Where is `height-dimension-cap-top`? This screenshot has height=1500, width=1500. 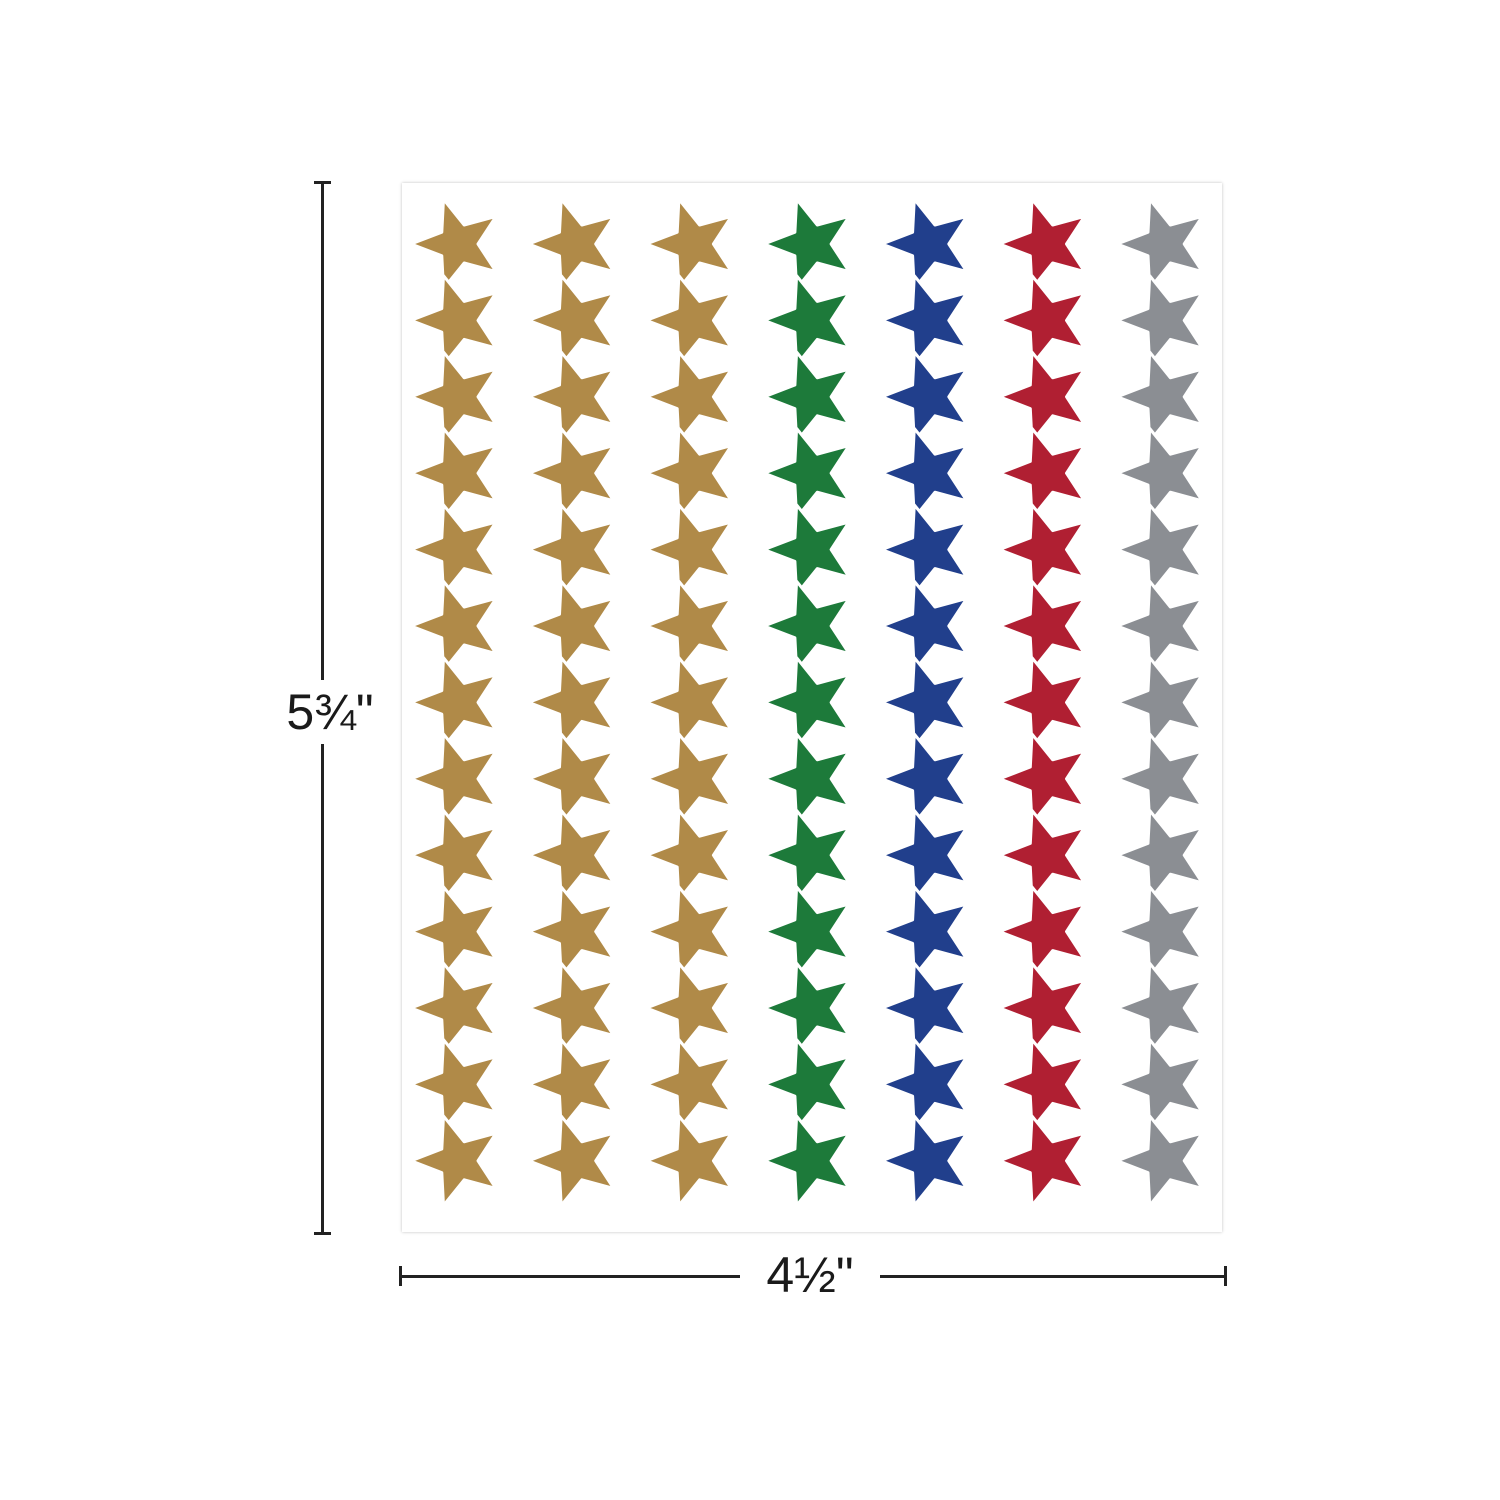
height-dimension-cap-top is located at coordinates (322, 182).